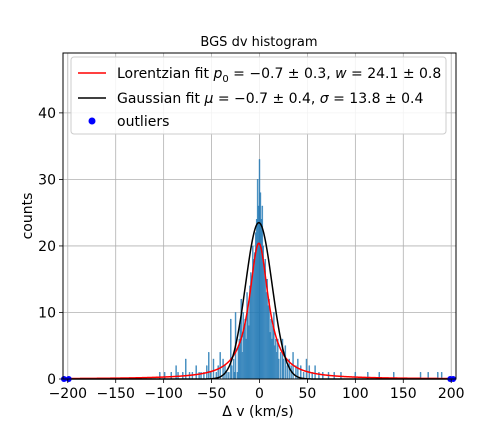  Describe the element at coordinates (163, 394) in the screenshot. I see `x-tick-label: −100` at that location.